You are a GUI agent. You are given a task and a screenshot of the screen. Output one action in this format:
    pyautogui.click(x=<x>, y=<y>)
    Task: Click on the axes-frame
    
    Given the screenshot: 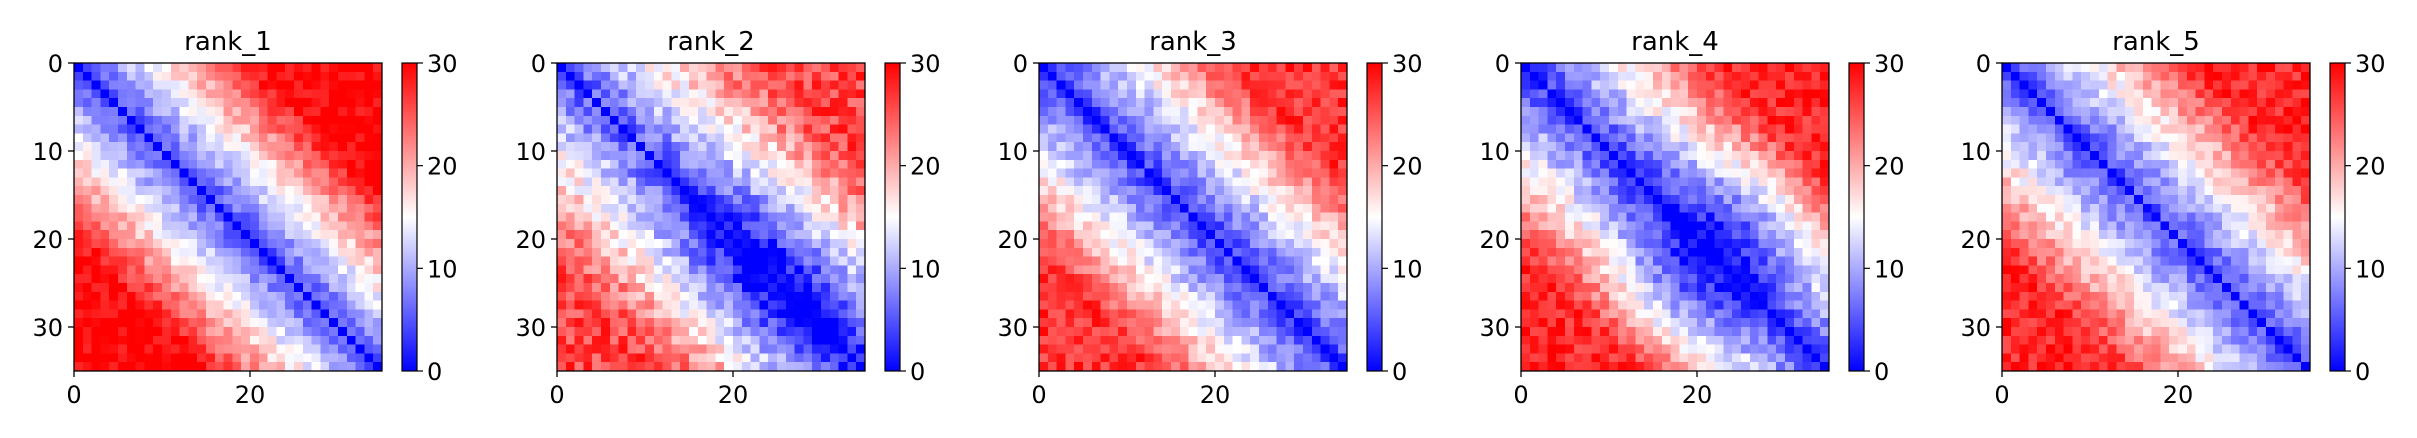 What is the action you would take?
    pyautogui.click(x=1675, y=217)
    